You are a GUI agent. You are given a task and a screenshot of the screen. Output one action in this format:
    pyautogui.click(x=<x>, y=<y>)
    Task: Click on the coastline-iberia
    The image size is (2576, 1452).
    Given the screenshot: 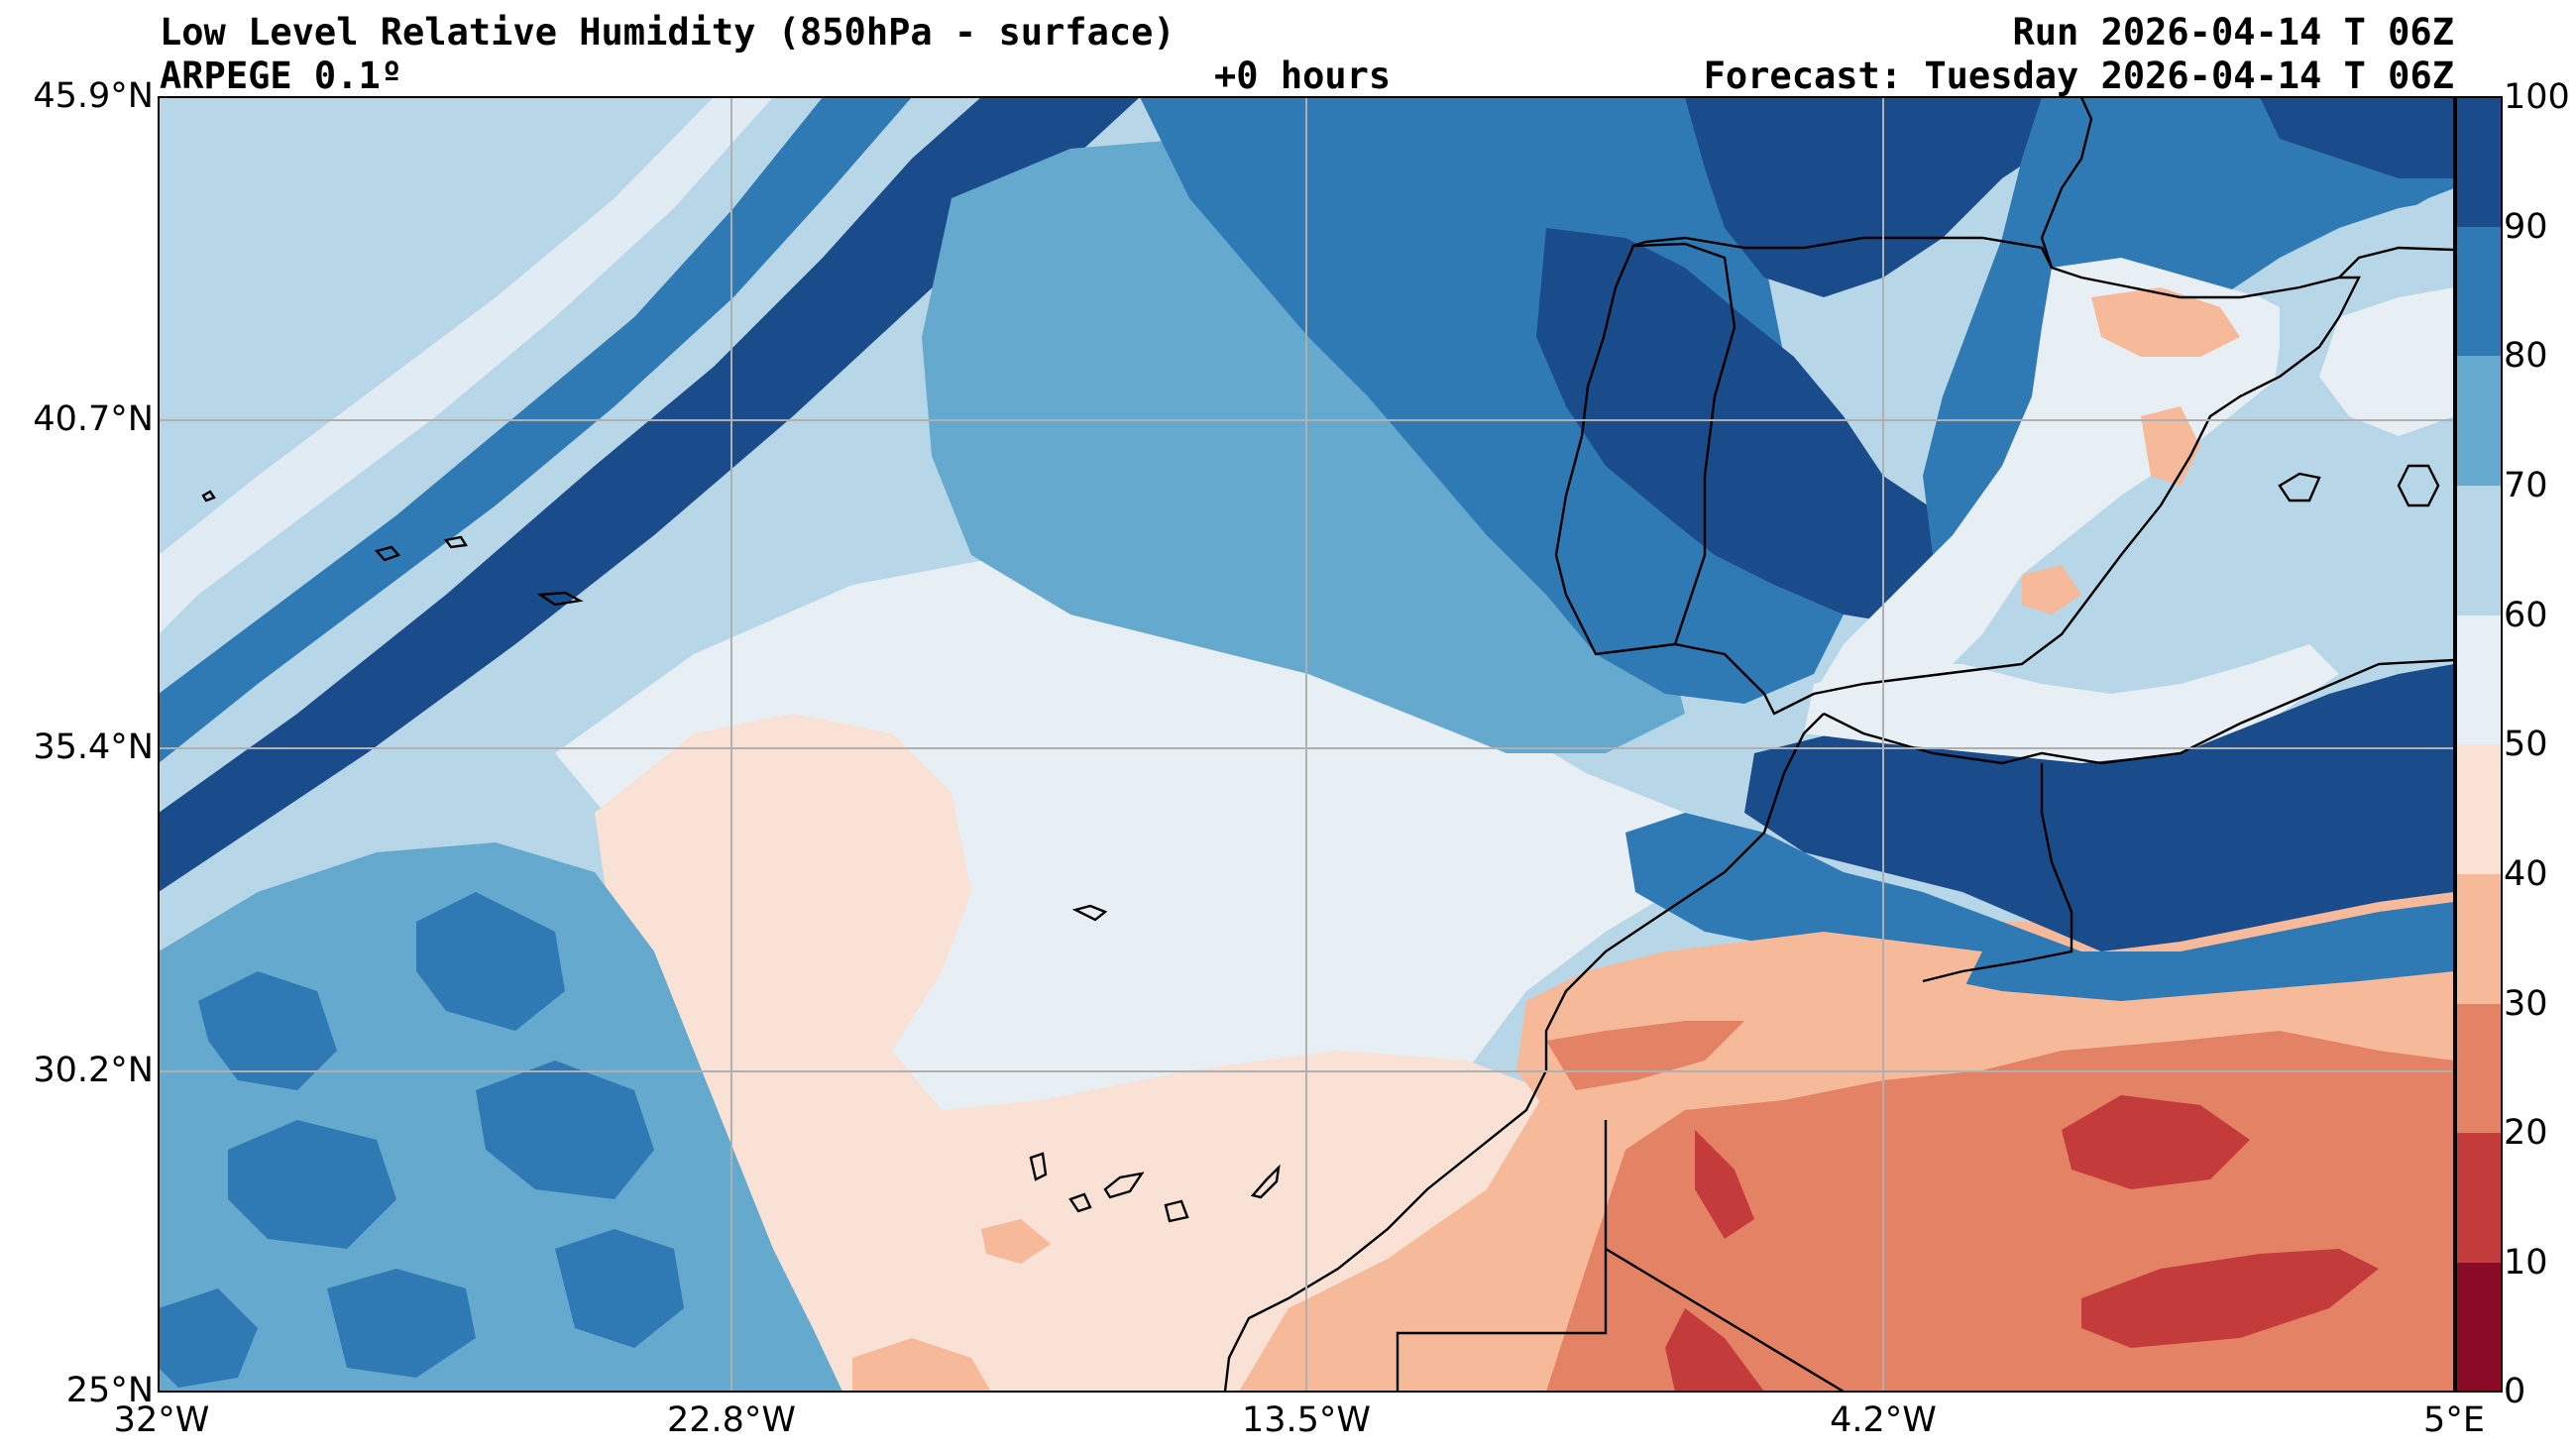 What is the action you would take?
    pyautogui.click(x=1957, y=476)
    